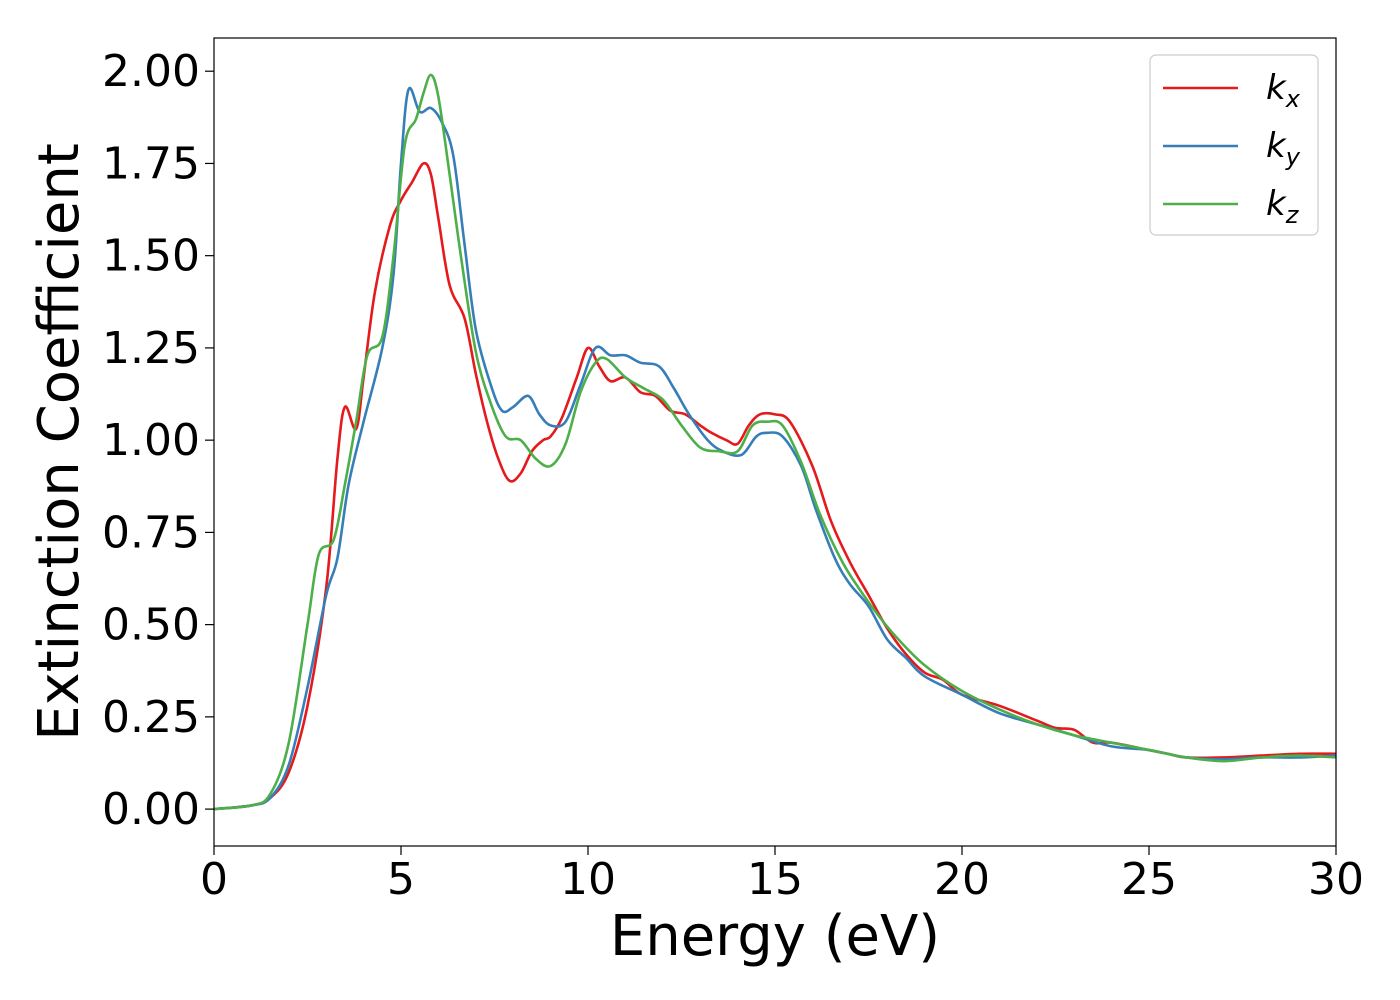 The image size is (1400, 1000). Describe the element at coordinates (151, 625) in the screenshot. I see `y-tick-label: 0.50` at that location.